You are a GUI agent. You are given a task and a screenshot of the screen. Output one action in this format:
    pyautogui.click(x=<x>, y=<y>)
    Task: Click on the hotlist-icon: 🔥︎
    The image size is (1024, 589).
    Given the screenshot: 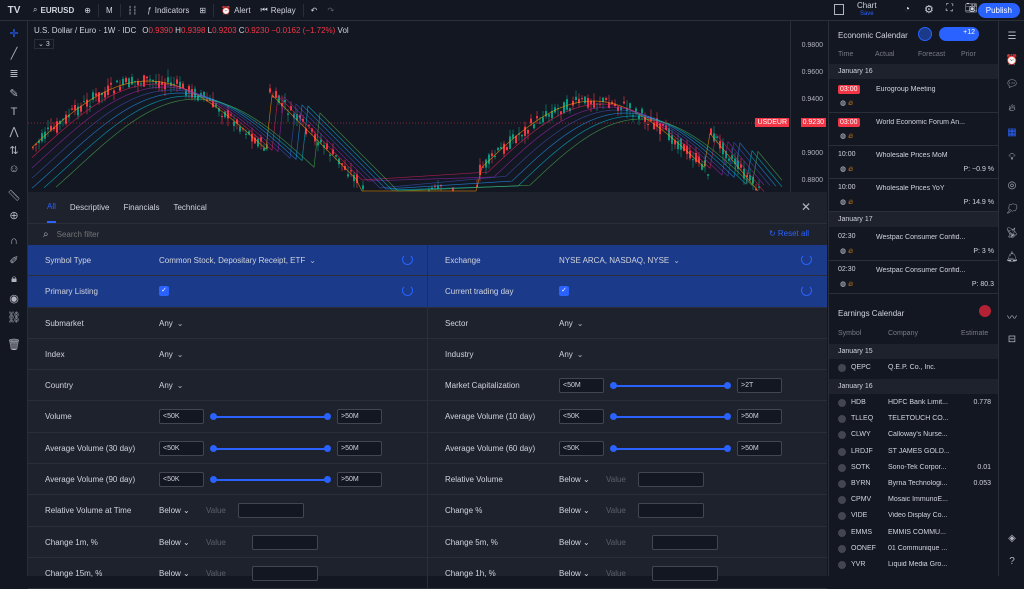 What is the action you would take?
    pyautogui.click(x=1012, y=108)
    